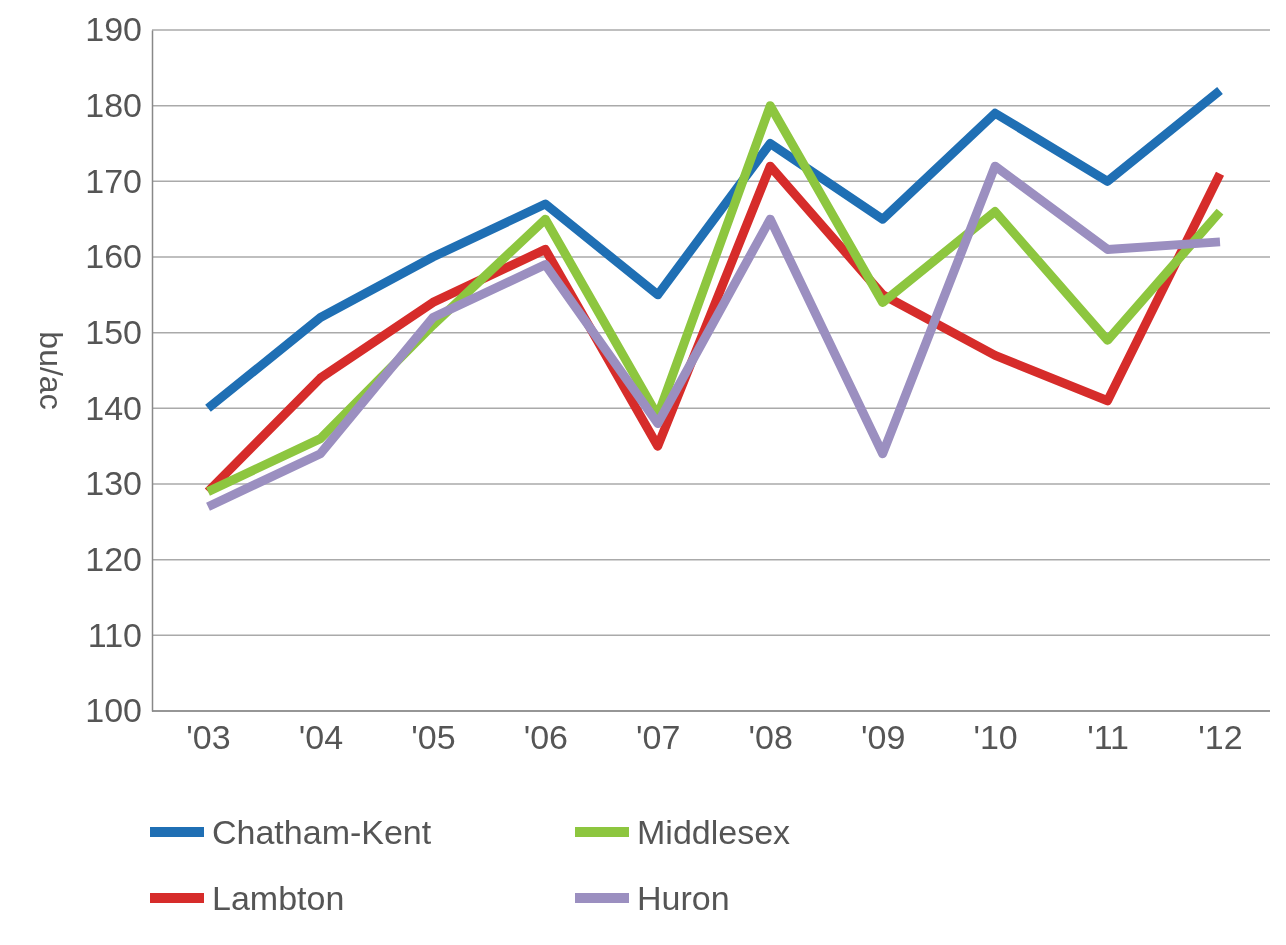  What do you see at coordinates (770, 737) in the screenshot?
I see `x-tick-label: '08` at bounding box center [770, 737].